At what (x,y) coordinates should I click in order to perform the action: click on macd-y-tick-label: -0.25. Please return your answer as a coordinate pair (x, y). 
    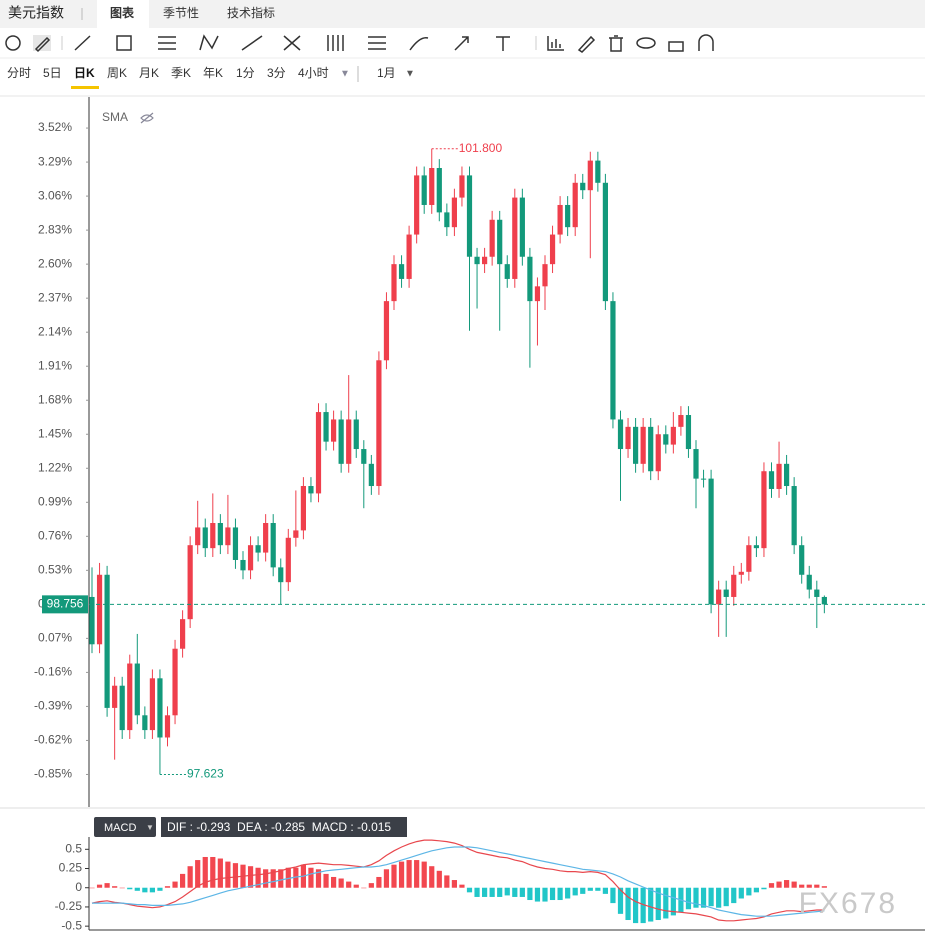
    Looking at the image, I should click on (69, 906).